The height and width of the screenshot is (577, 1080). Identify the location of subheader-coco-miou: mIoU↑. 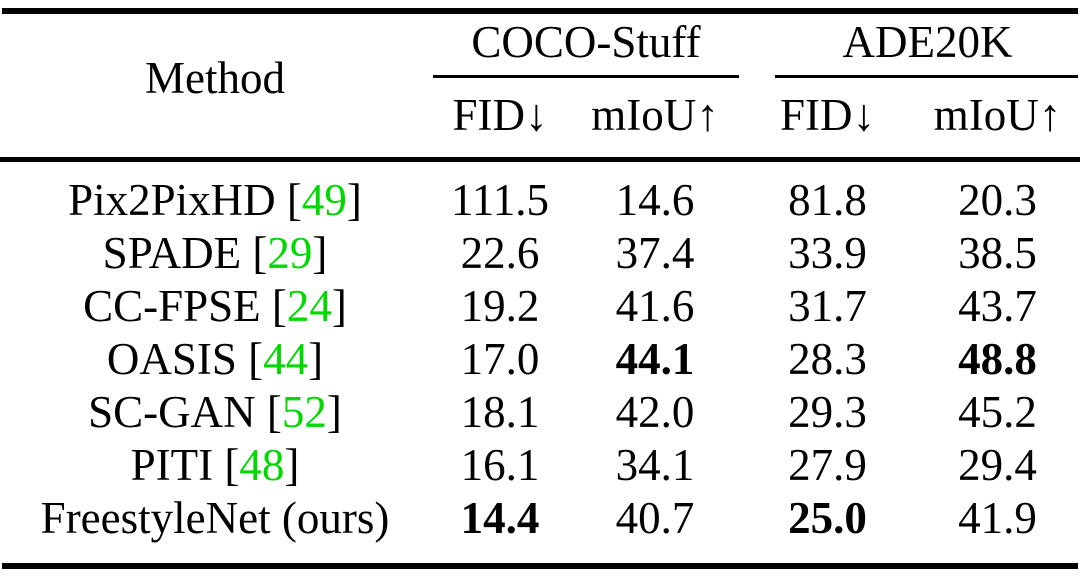
(655, 115).